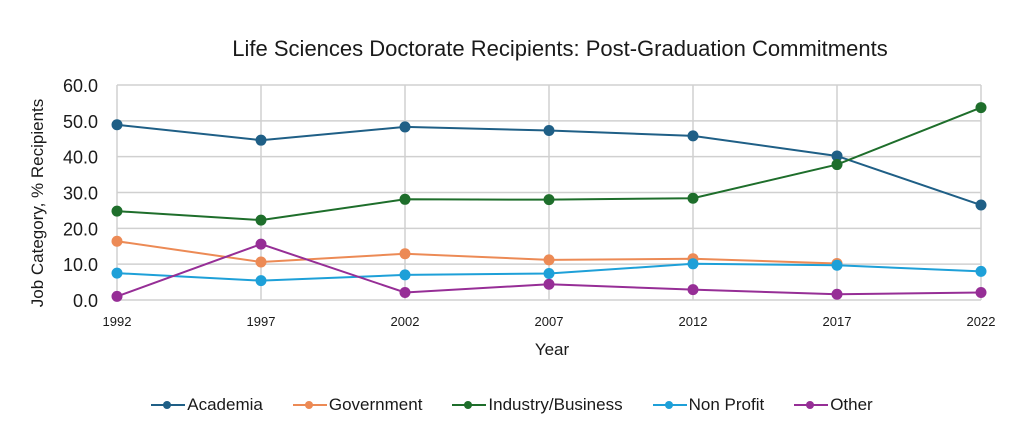 This screenshot has height=443, width=1024. What do you see at coordinates (261, 321) in the screenshot?
I see `x-tick-label: 1997` at bounding box center [261, 321].